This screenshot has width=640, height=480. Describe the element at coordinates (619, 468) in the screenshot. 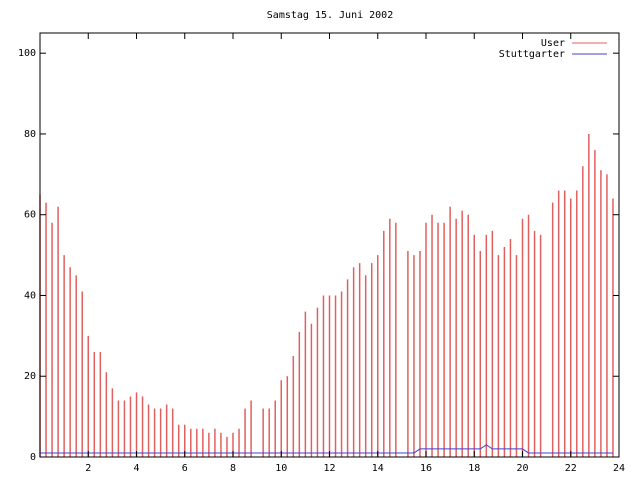

I see `x-tick-label: 24` at that location.